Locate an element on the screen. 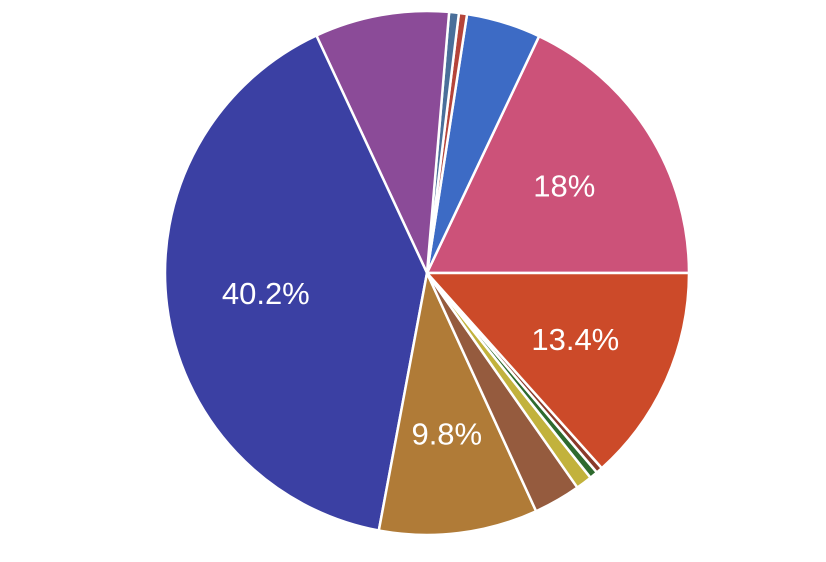 The width and height of the screenshot is (826, 562). slice-label-1: 18% is located at coordinates (564, 186).